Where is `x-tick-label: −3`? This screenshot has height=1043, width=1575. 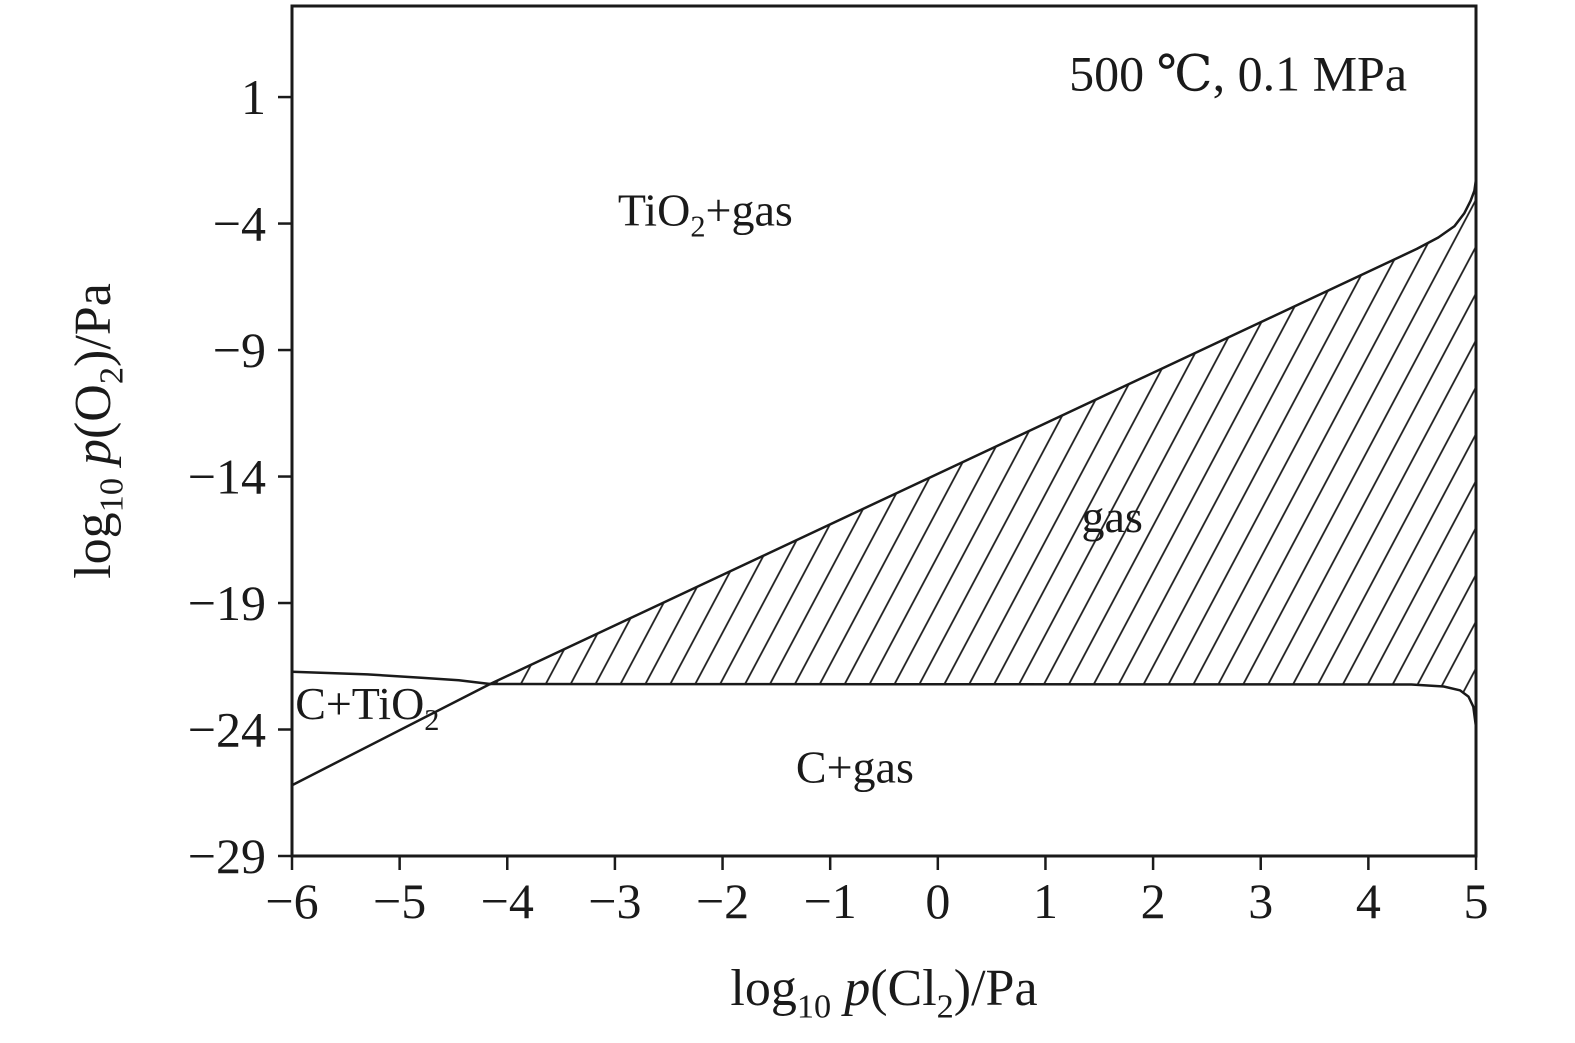
x-tick-label: −3 is located at coordinates (614, 901).